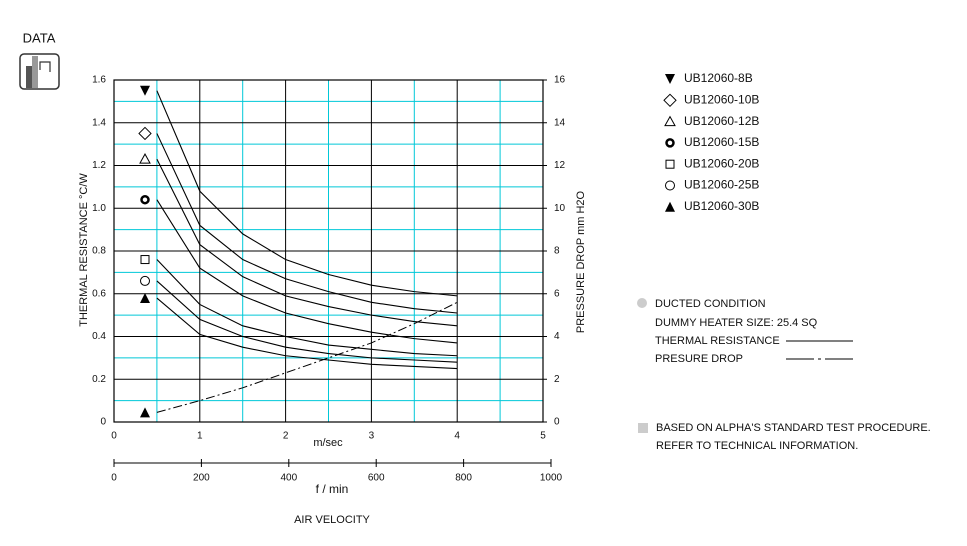 The width and height of the screenshot is (967, 546). What do you see at coordinates (39, 37) in the screenshot?
I see `data-title: DATA` at bounding box center [39, 37].